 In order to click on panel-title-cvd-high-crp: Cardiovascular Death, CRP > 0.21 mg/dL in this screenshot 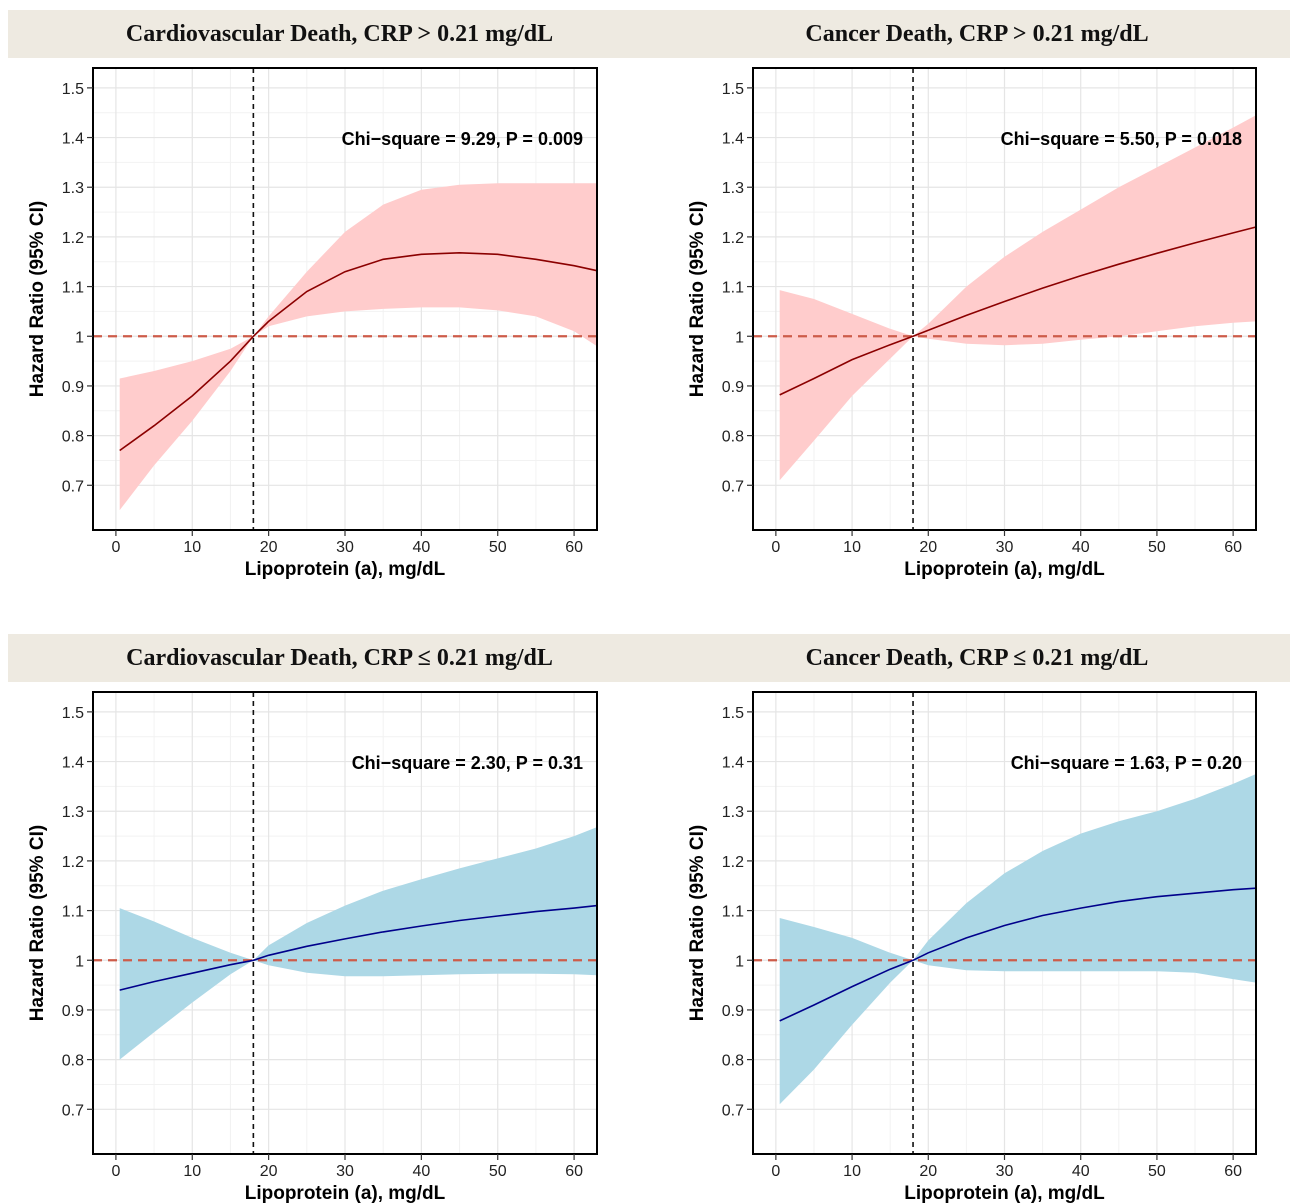, I will do `click(339, 34)`.